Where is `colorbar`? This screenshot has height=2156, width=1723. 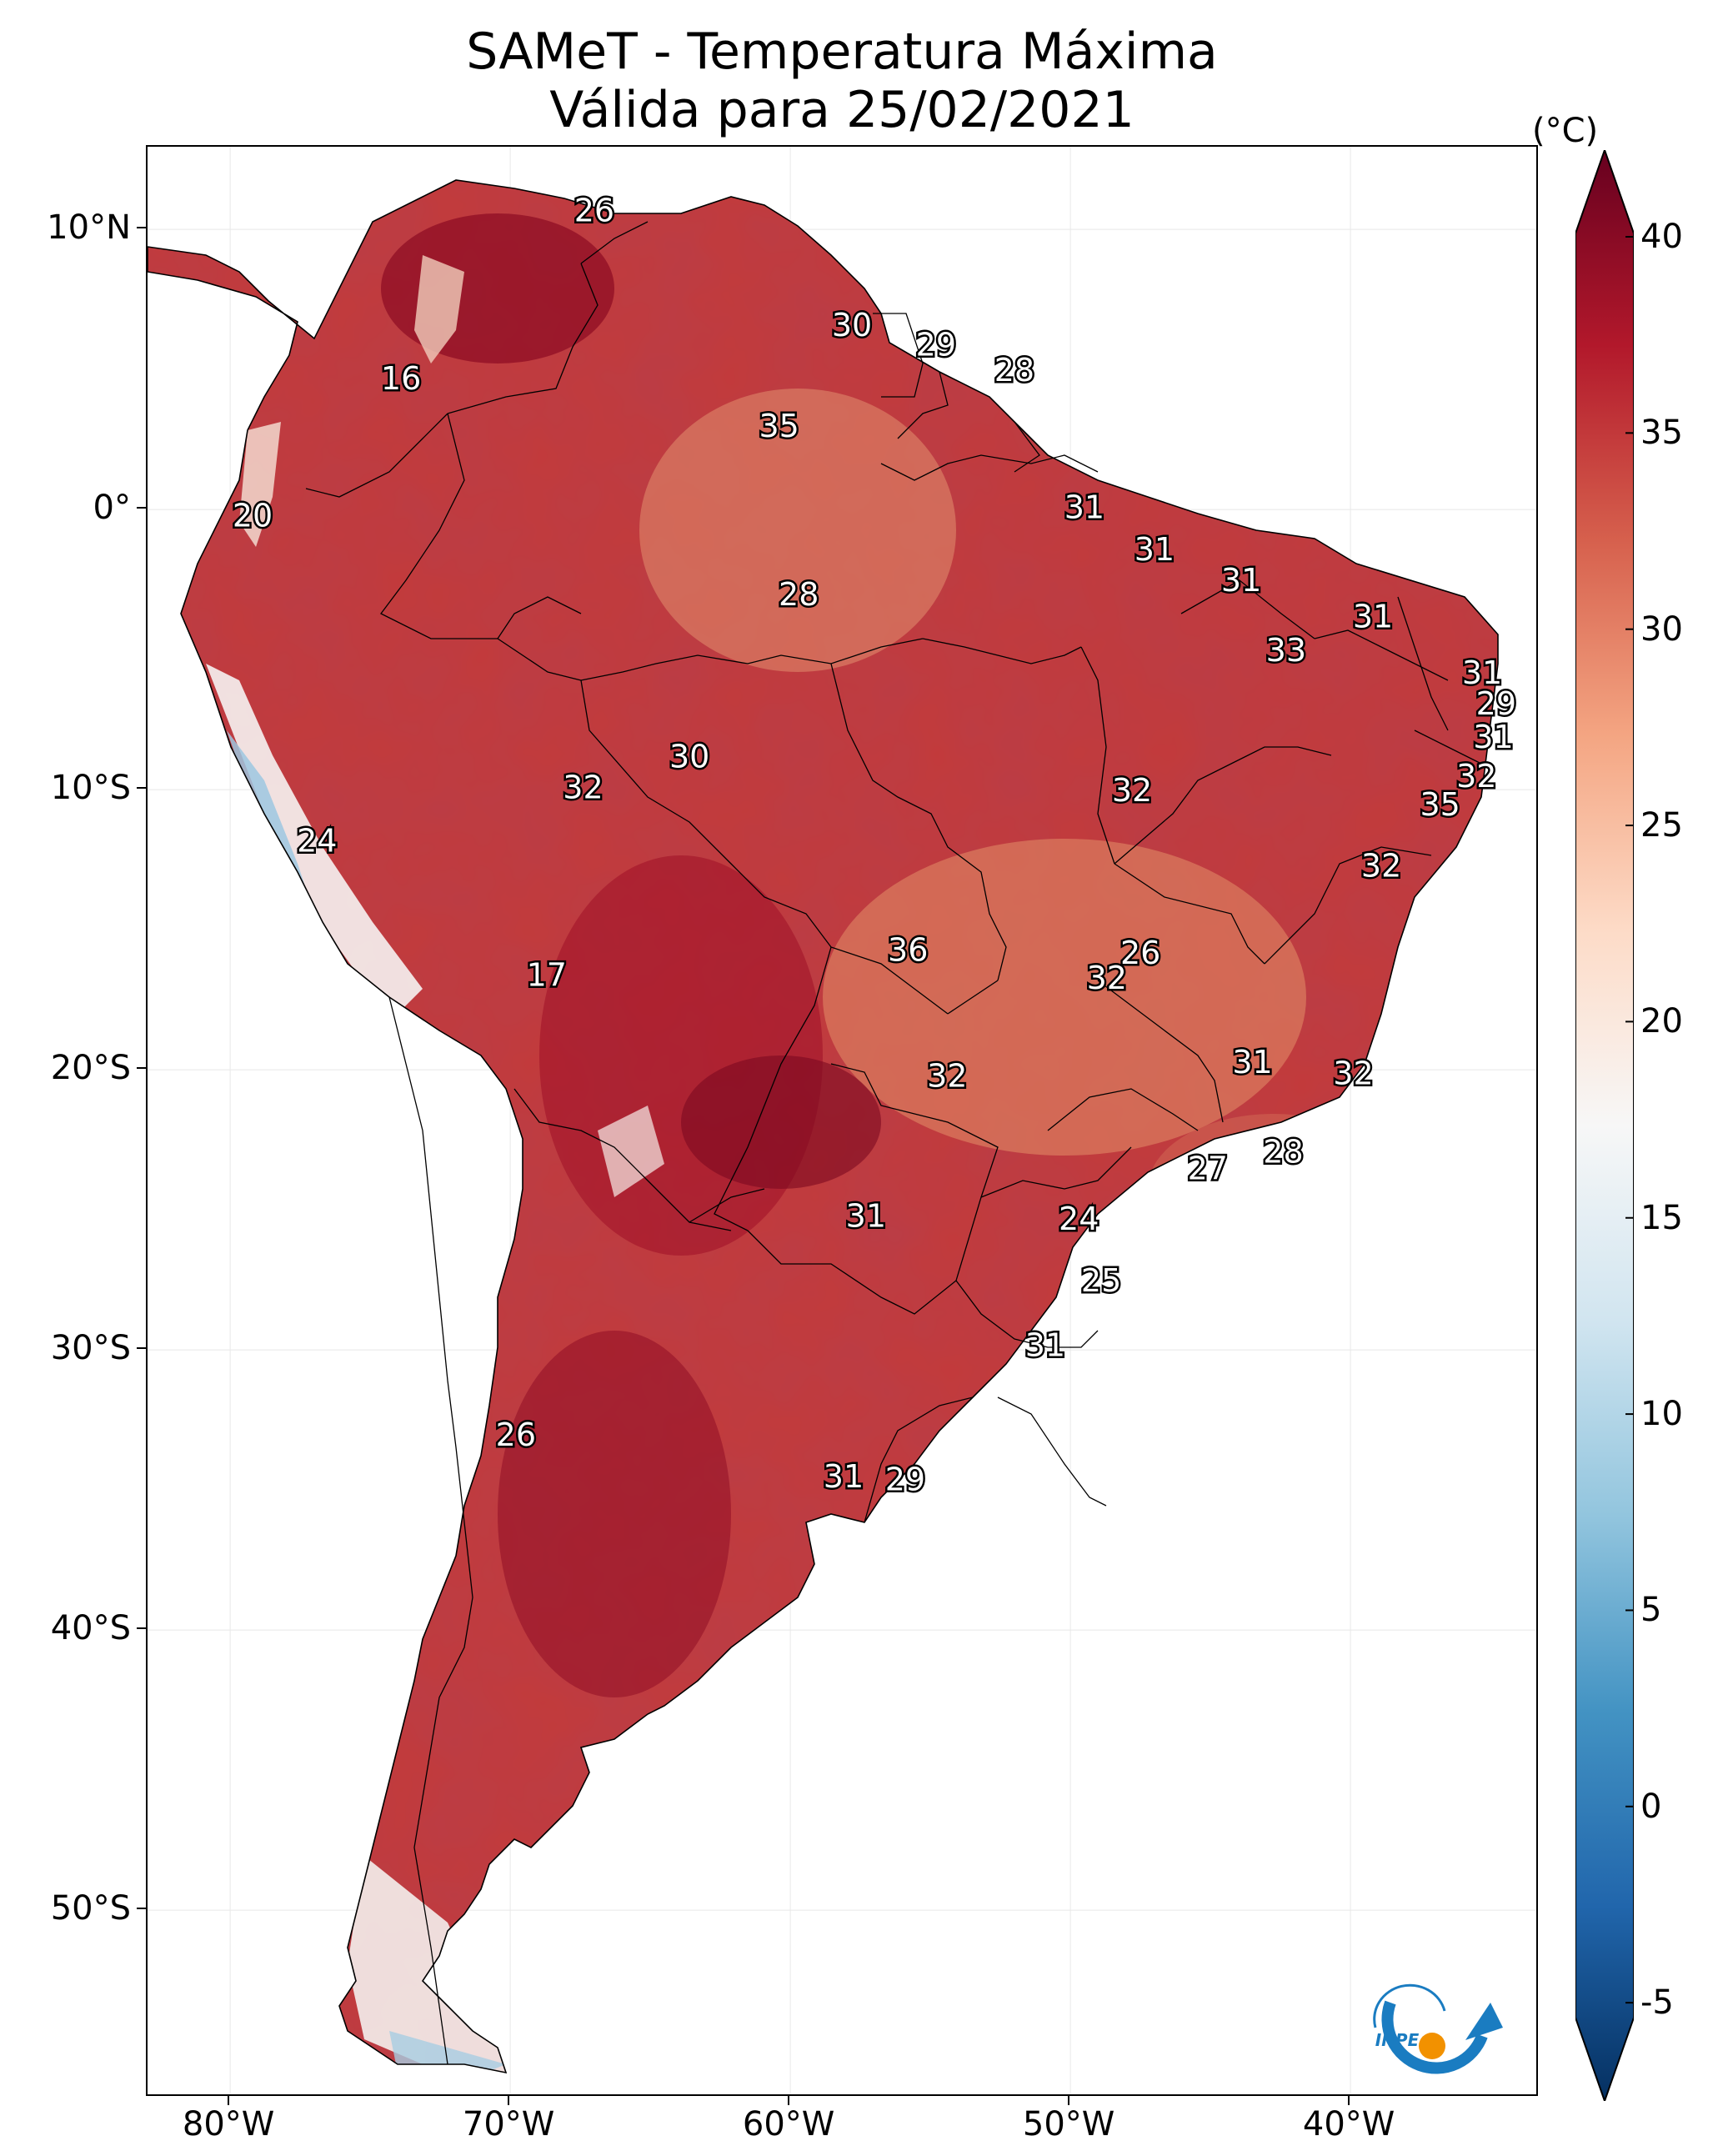 colorbar is located at coordinates (1605, 1125).